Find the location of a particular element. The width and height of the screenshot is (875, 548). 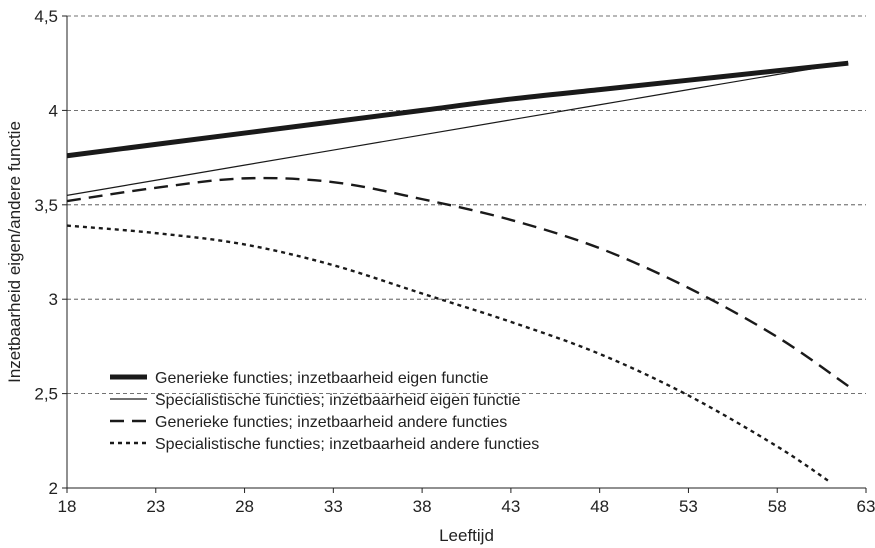

x-tick-label: 18 is located at coordinates (67, 506).